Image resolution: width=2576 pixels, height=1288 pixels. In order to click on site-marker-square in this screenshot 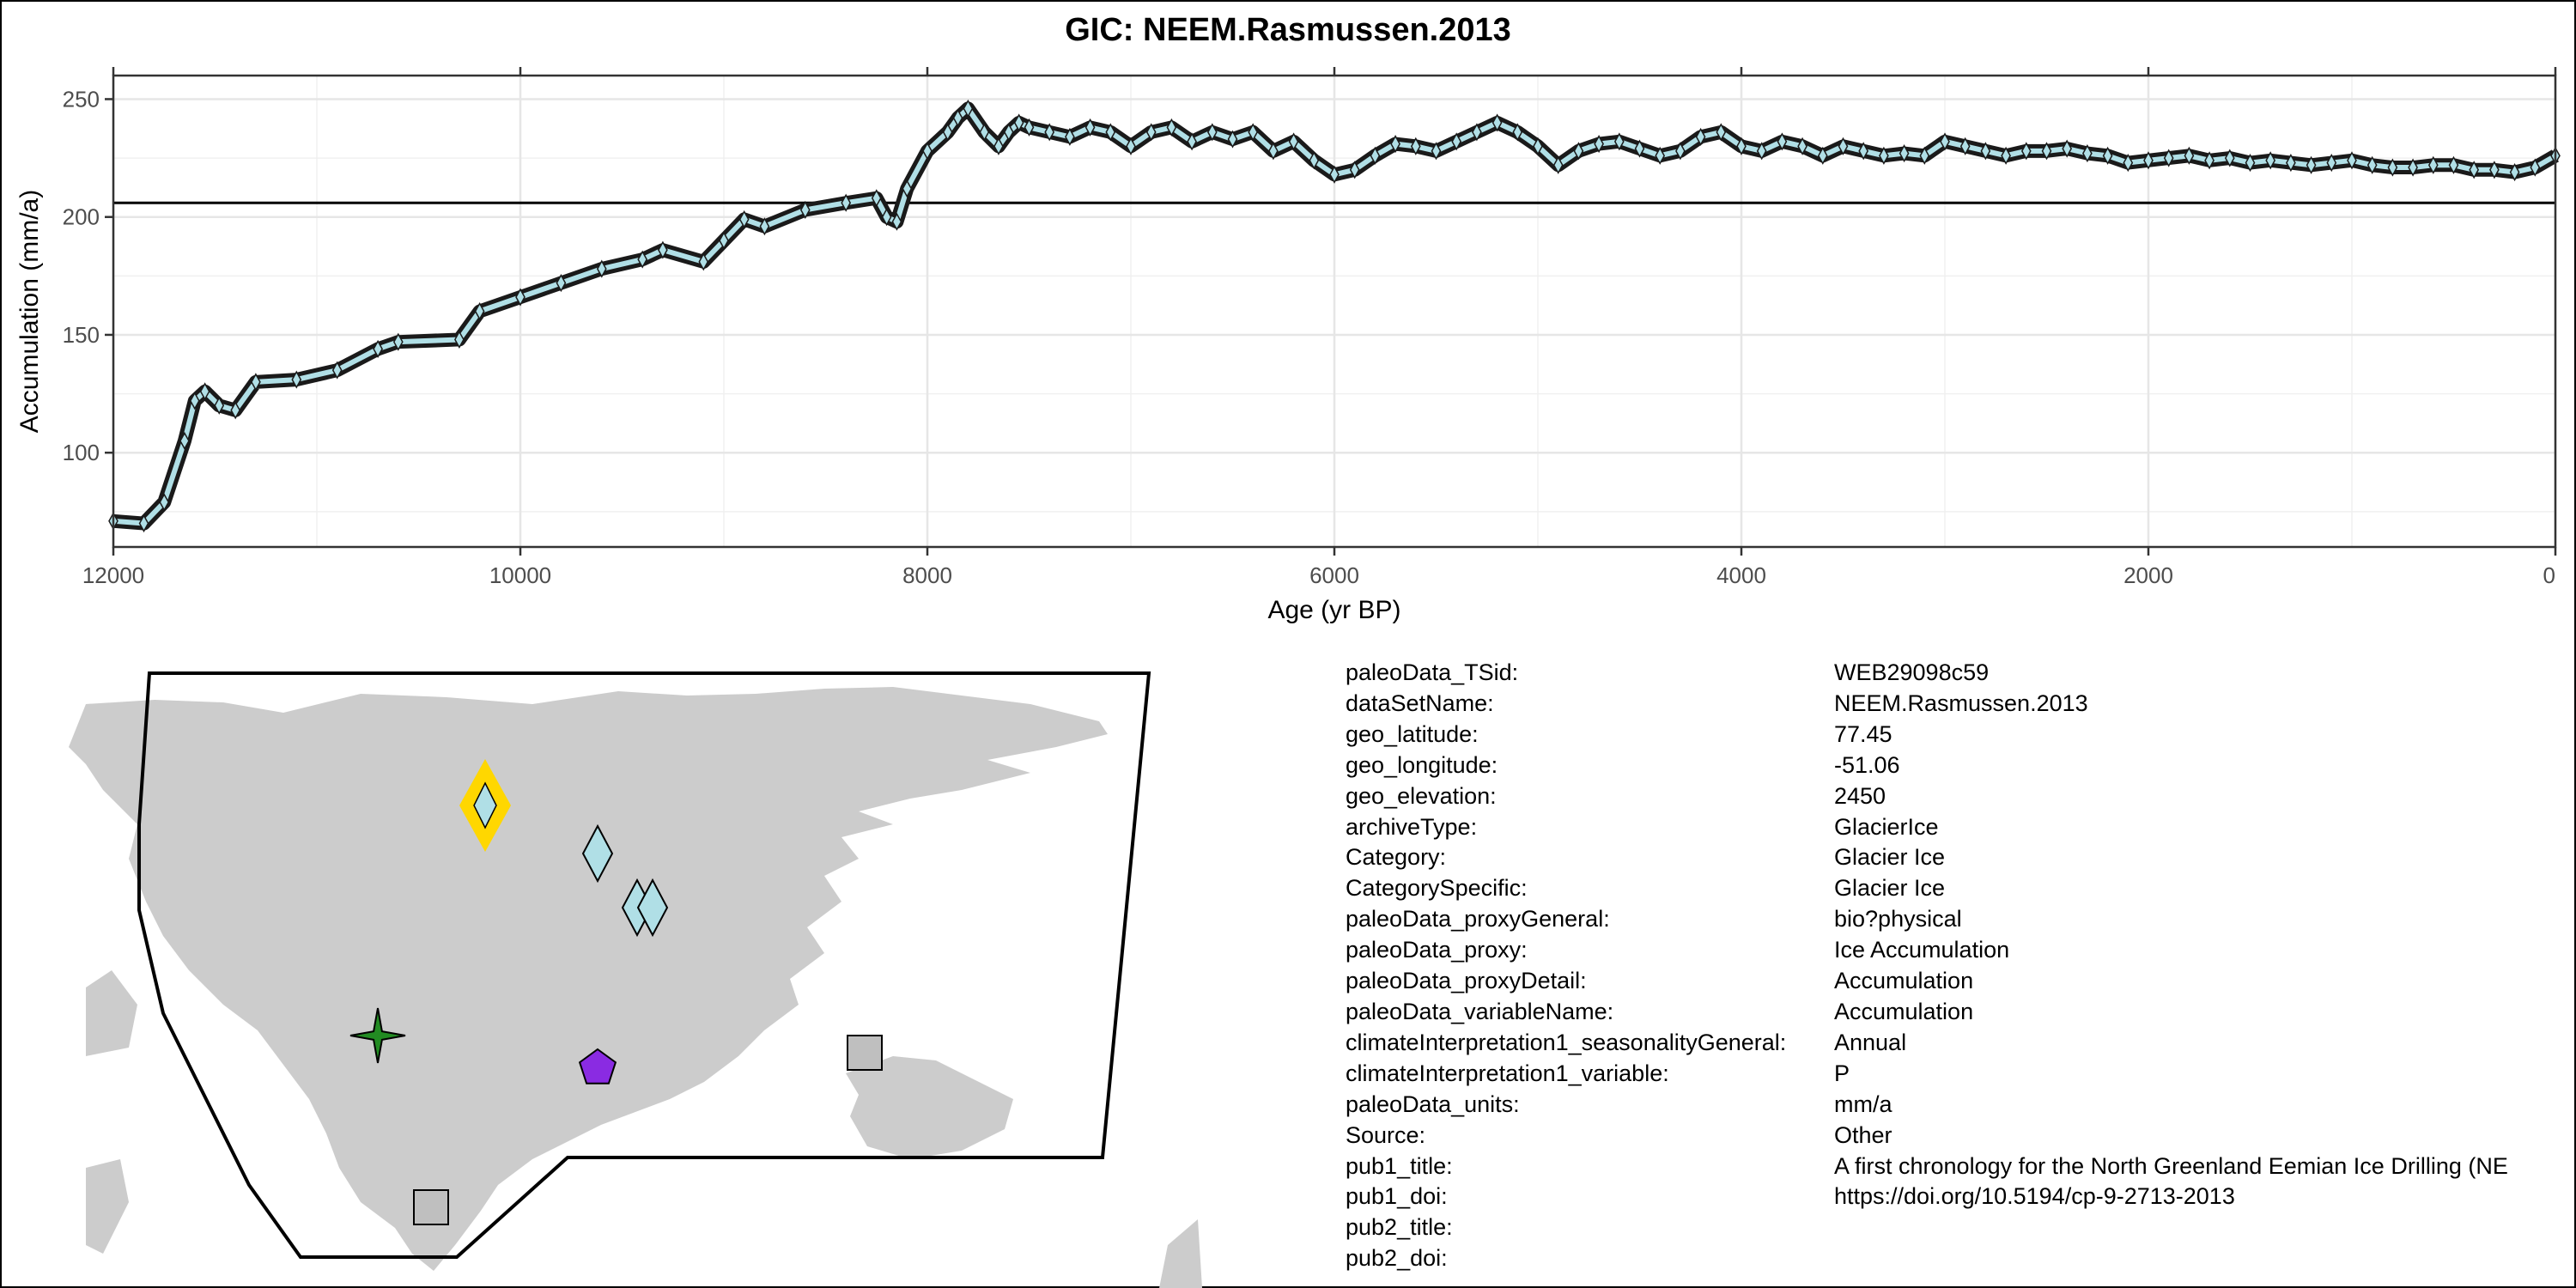, I will do `click(865, 1053)`.